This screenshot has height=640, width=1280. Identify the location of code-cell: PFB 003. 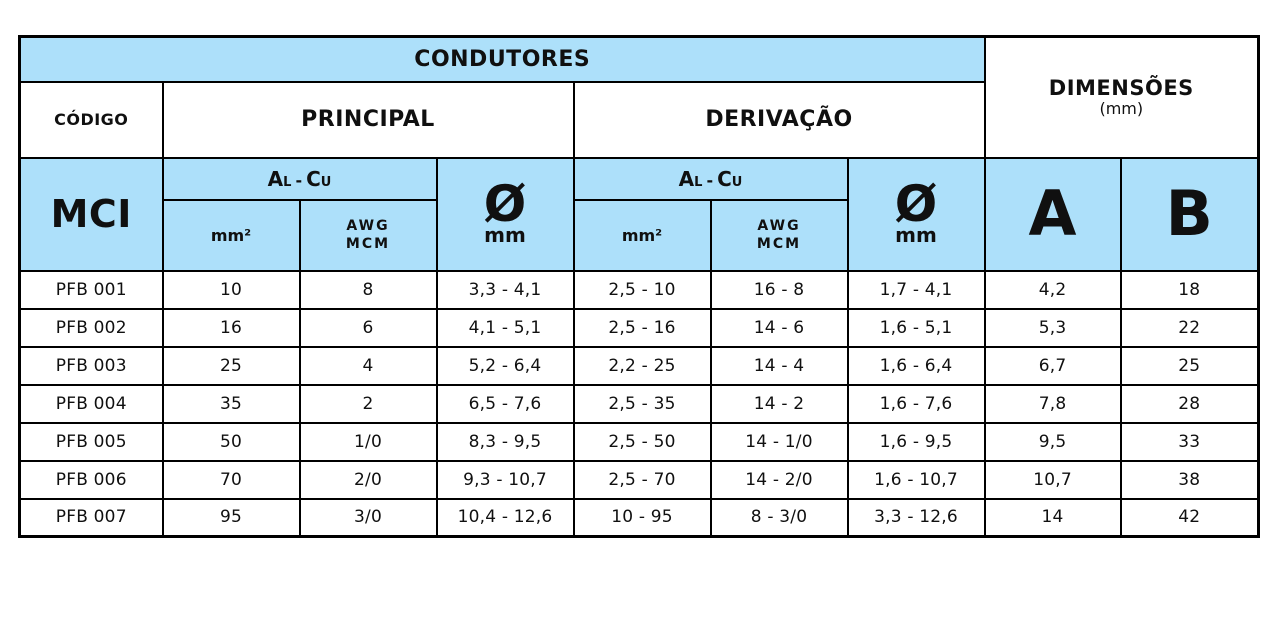
(91, 365).